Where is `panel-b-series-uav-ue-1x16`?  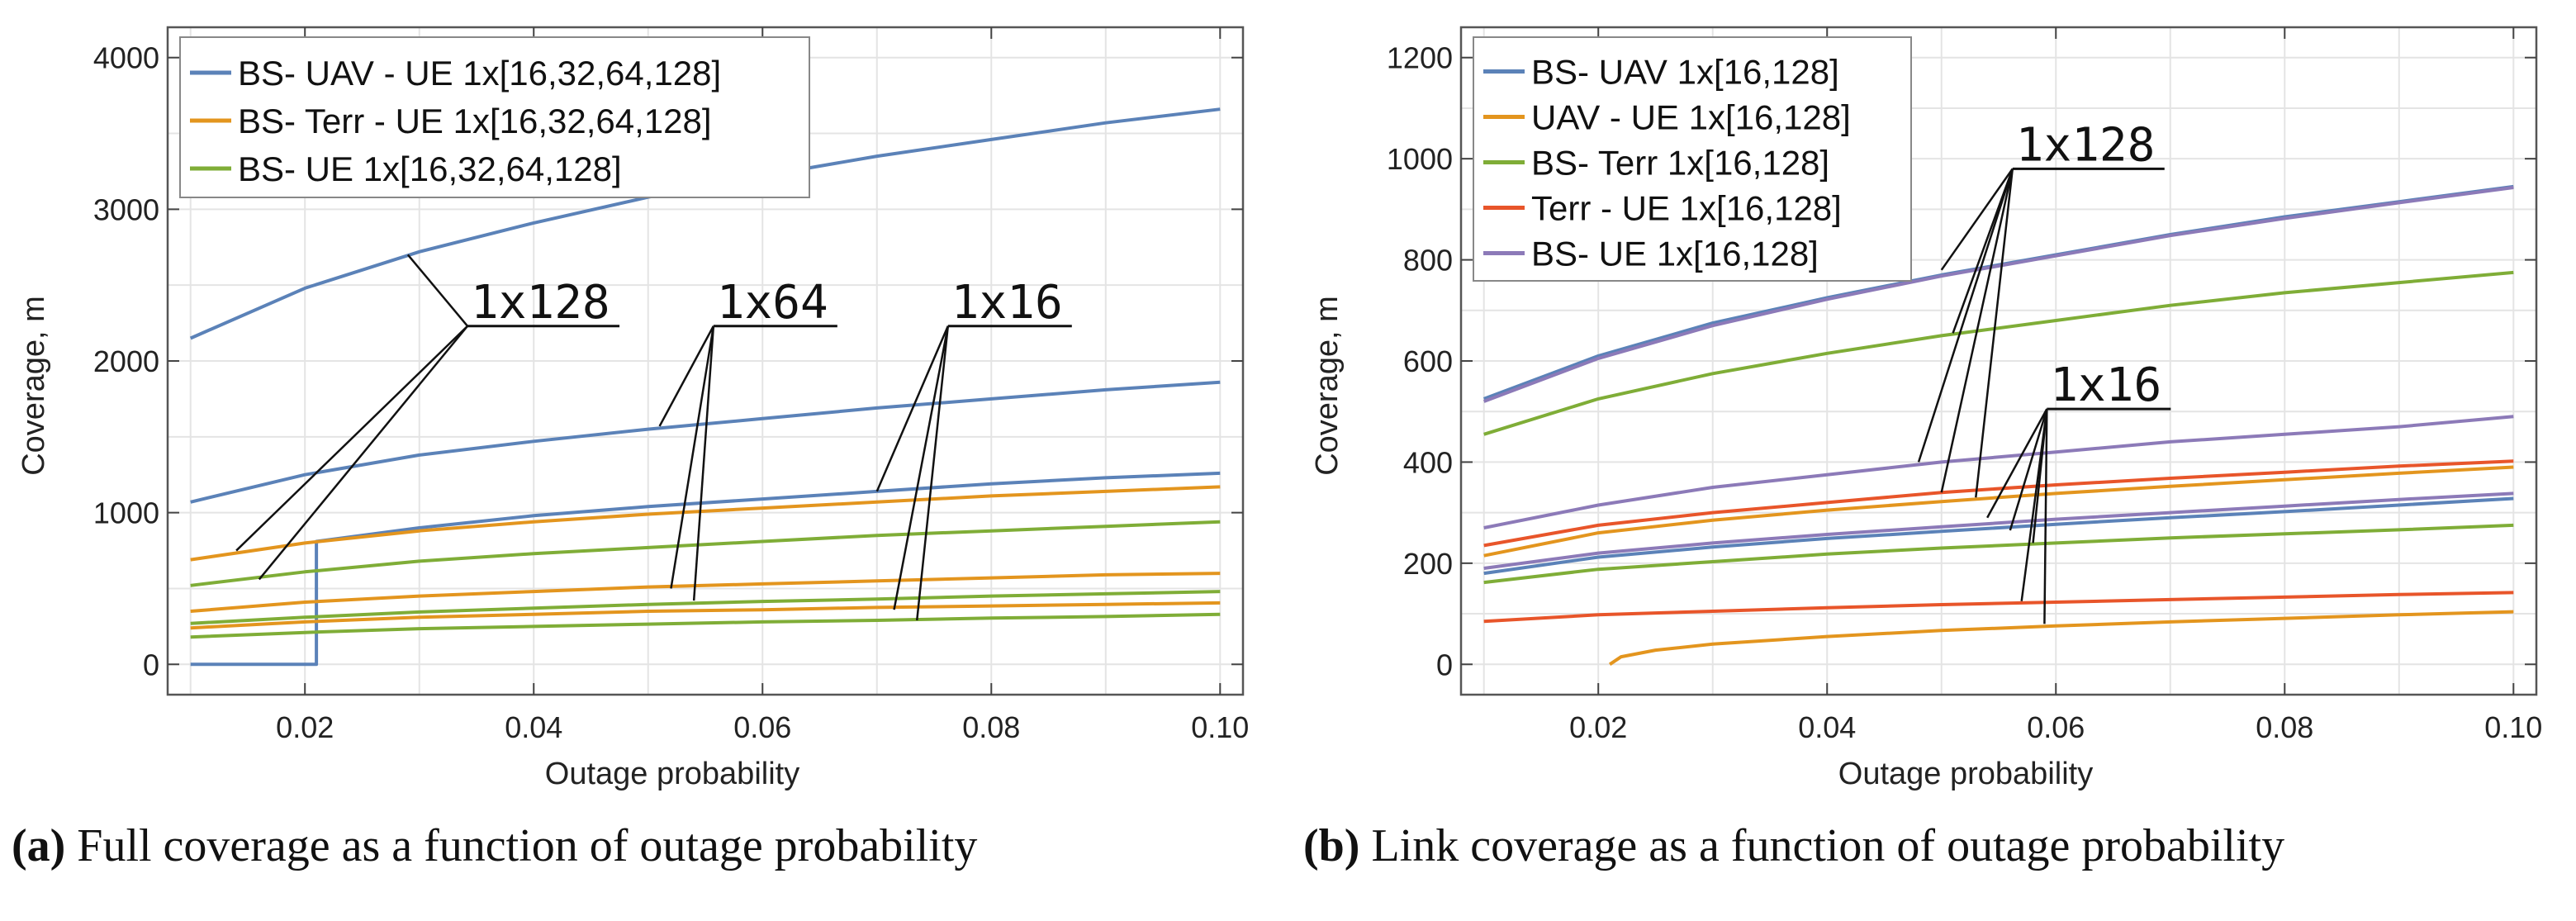
panel-b-series-uav-ue-1x16 is located at coordinates (2061, 638).